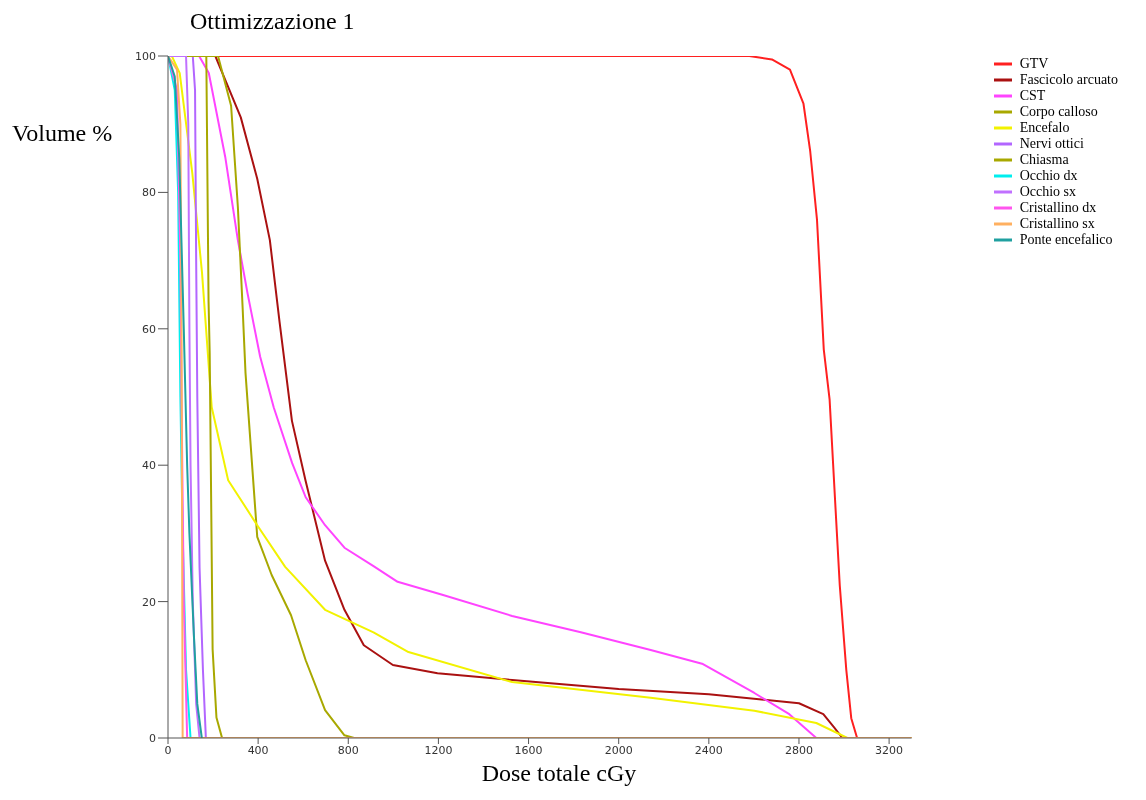 This screenshot has height=800, width=1146. What do you see at coordinates (798, 750) in the screenshot?
I see `x-tick-label: 2800` at bounding box center [798, 750].